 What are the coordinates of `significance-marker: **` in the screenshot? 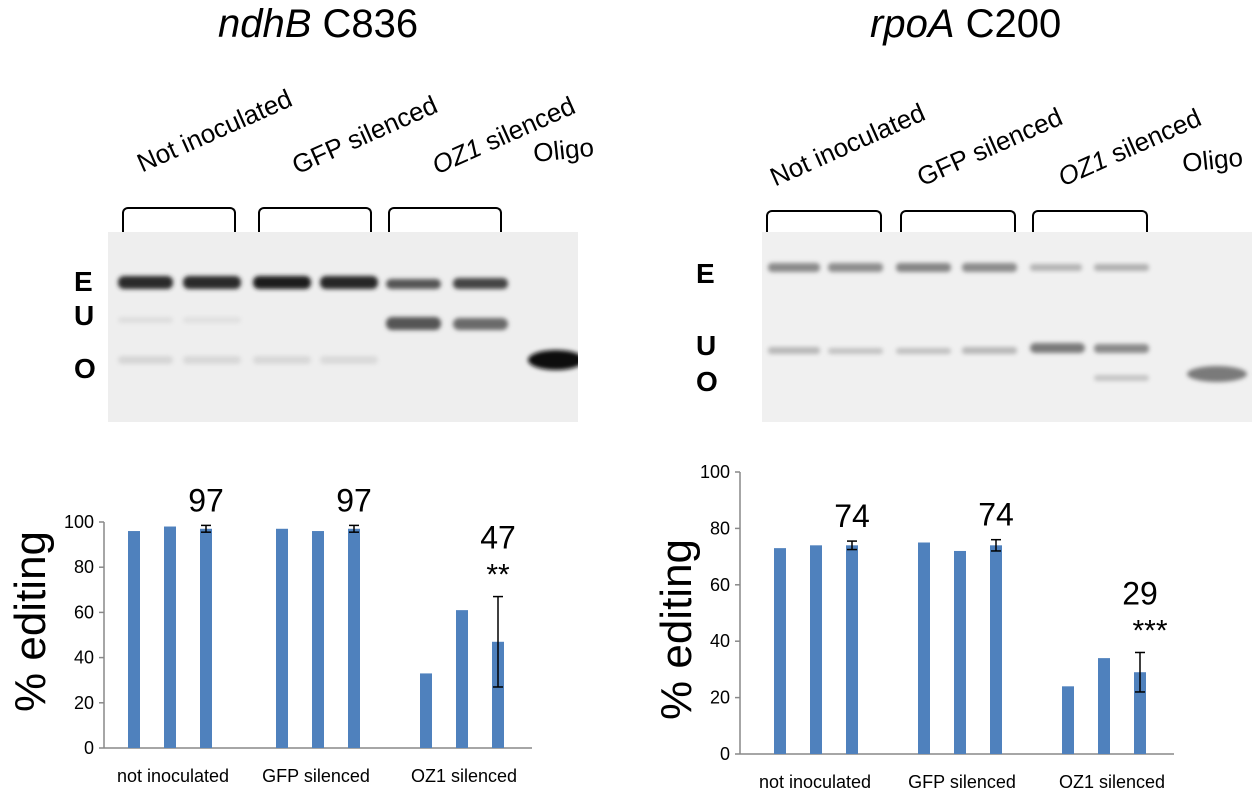 It's located at (498, 575).